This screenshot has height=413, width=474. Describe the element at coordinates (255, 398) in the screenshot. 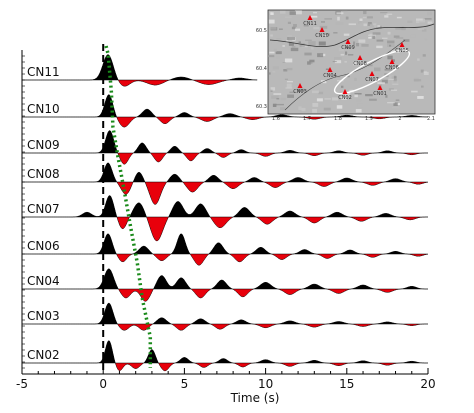

I see `x-axis-title: Time (s)` at that location.